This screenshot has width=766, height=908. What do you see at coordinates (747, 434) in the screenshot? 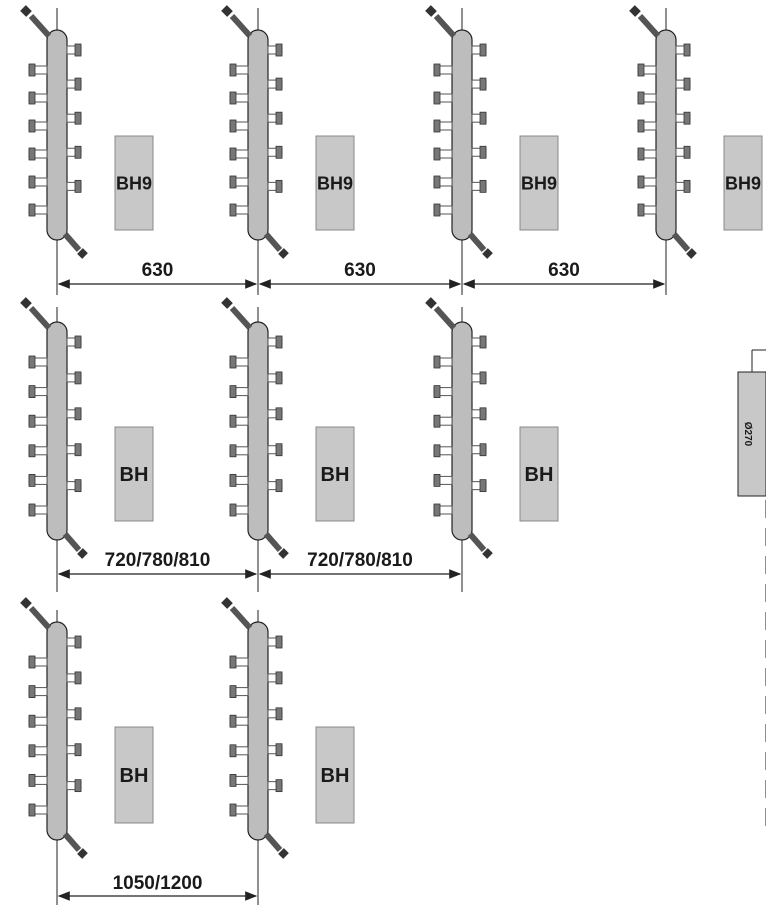
I see `side-diameter-label: Ø270` at bounding box center [747, 434].